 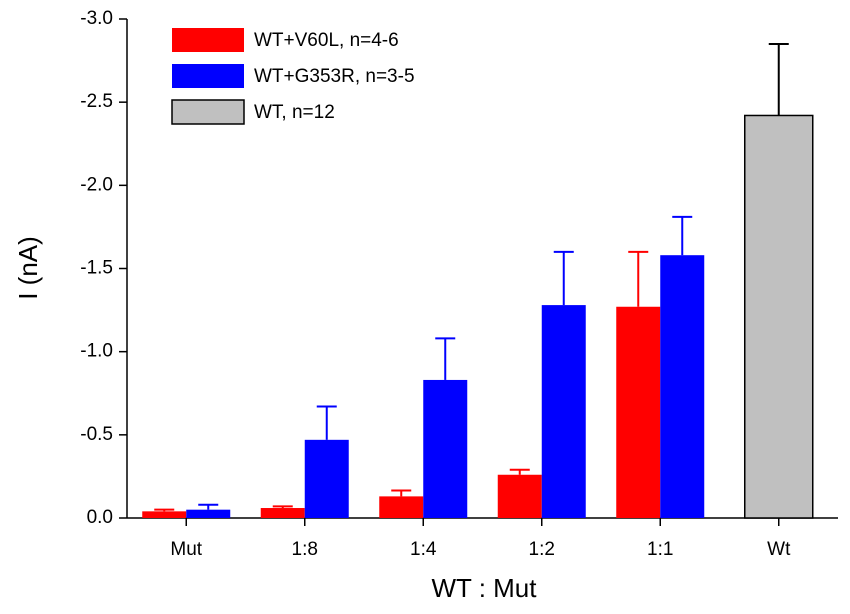 I want to click on y-tick-label: -1.0, so click(x=96, y=351).